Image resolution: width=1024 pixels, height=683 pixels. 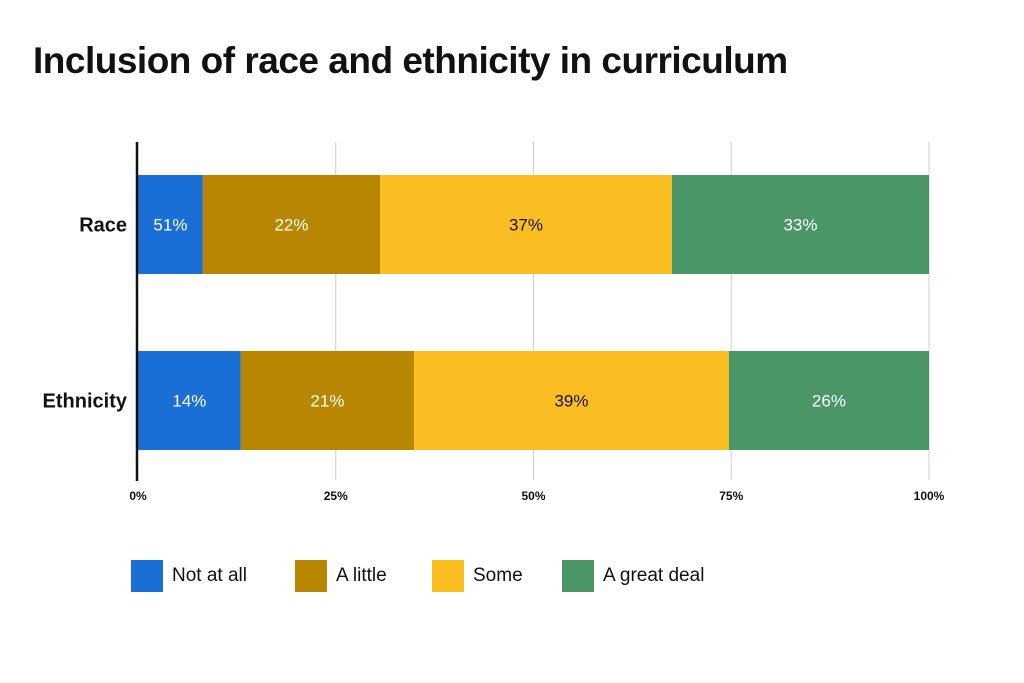 I want to click on data-label: 33%, so click(x=800, y=225).